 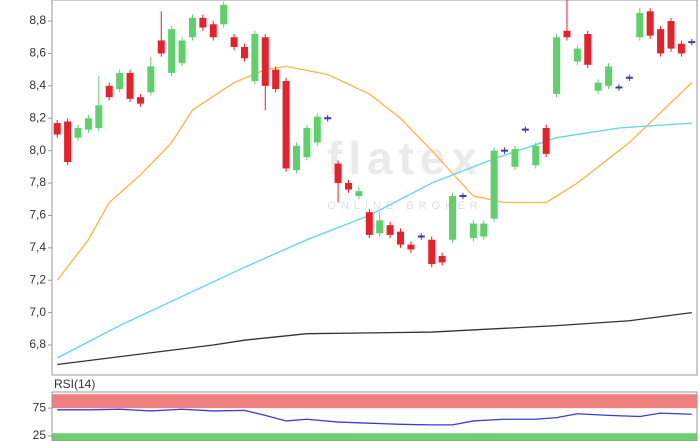 I want to click on y-tick-label: 8,4, so click(x=37, y=85).